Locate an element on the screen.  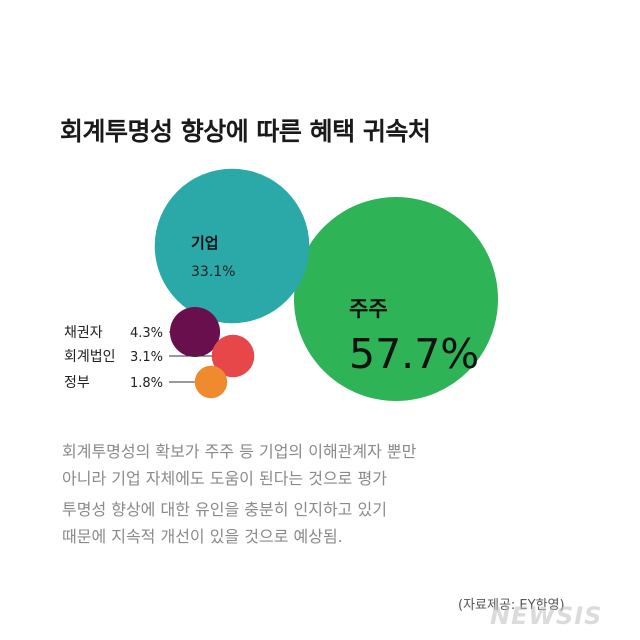
bubble-shareholders is located at coordinates (396, 299).